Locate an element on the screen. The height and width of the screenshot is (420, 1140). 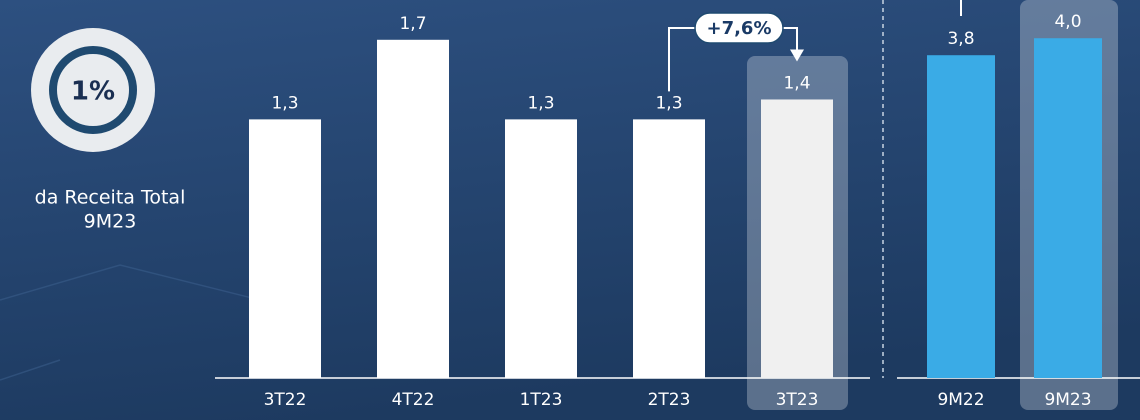
x-tick-label: 4T22 is located at coordinates (413, 400).